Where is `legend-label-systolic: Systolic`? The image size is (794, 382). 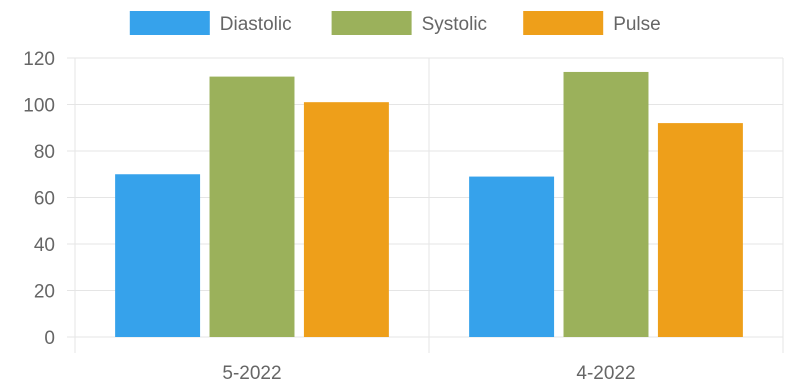 legend-label-systolic: Systolic is located at coordinates (454, 24).